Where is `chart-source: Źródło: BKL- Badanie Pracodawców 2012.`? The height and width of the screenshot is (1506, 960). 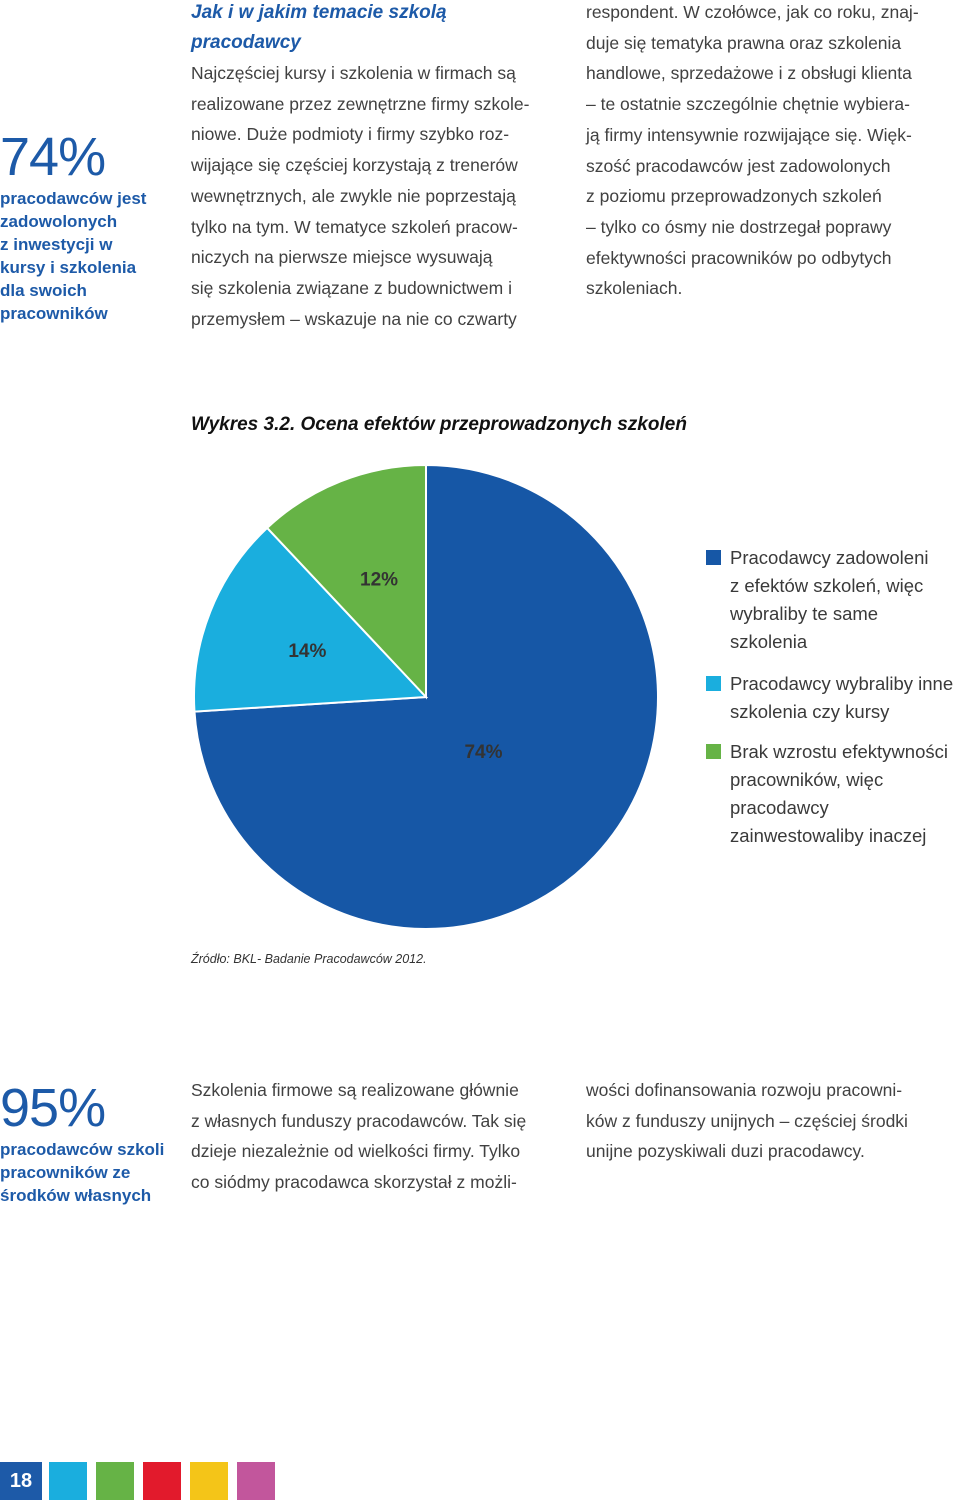
chart-source: Źródło: BKL- Badanie Pracodawców 2012. is located at coordinates (309, 959).